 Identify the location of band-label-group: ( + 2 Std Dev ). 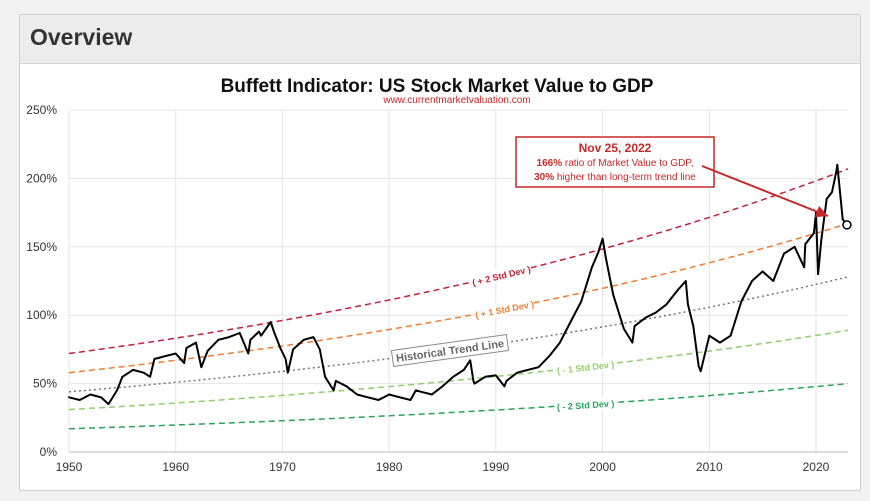
(501, 275).